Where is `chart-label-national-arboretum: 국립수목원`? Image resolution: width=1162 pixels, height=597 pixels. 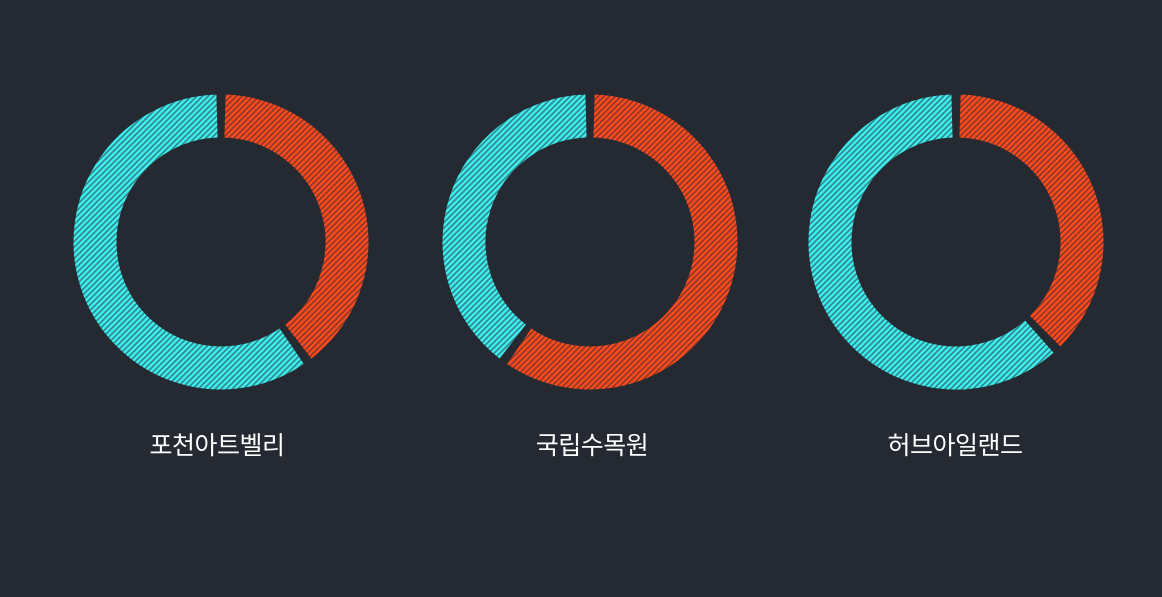
chart-label-national-arboretum: 국립수목원 is located at coordinates (592, 445).